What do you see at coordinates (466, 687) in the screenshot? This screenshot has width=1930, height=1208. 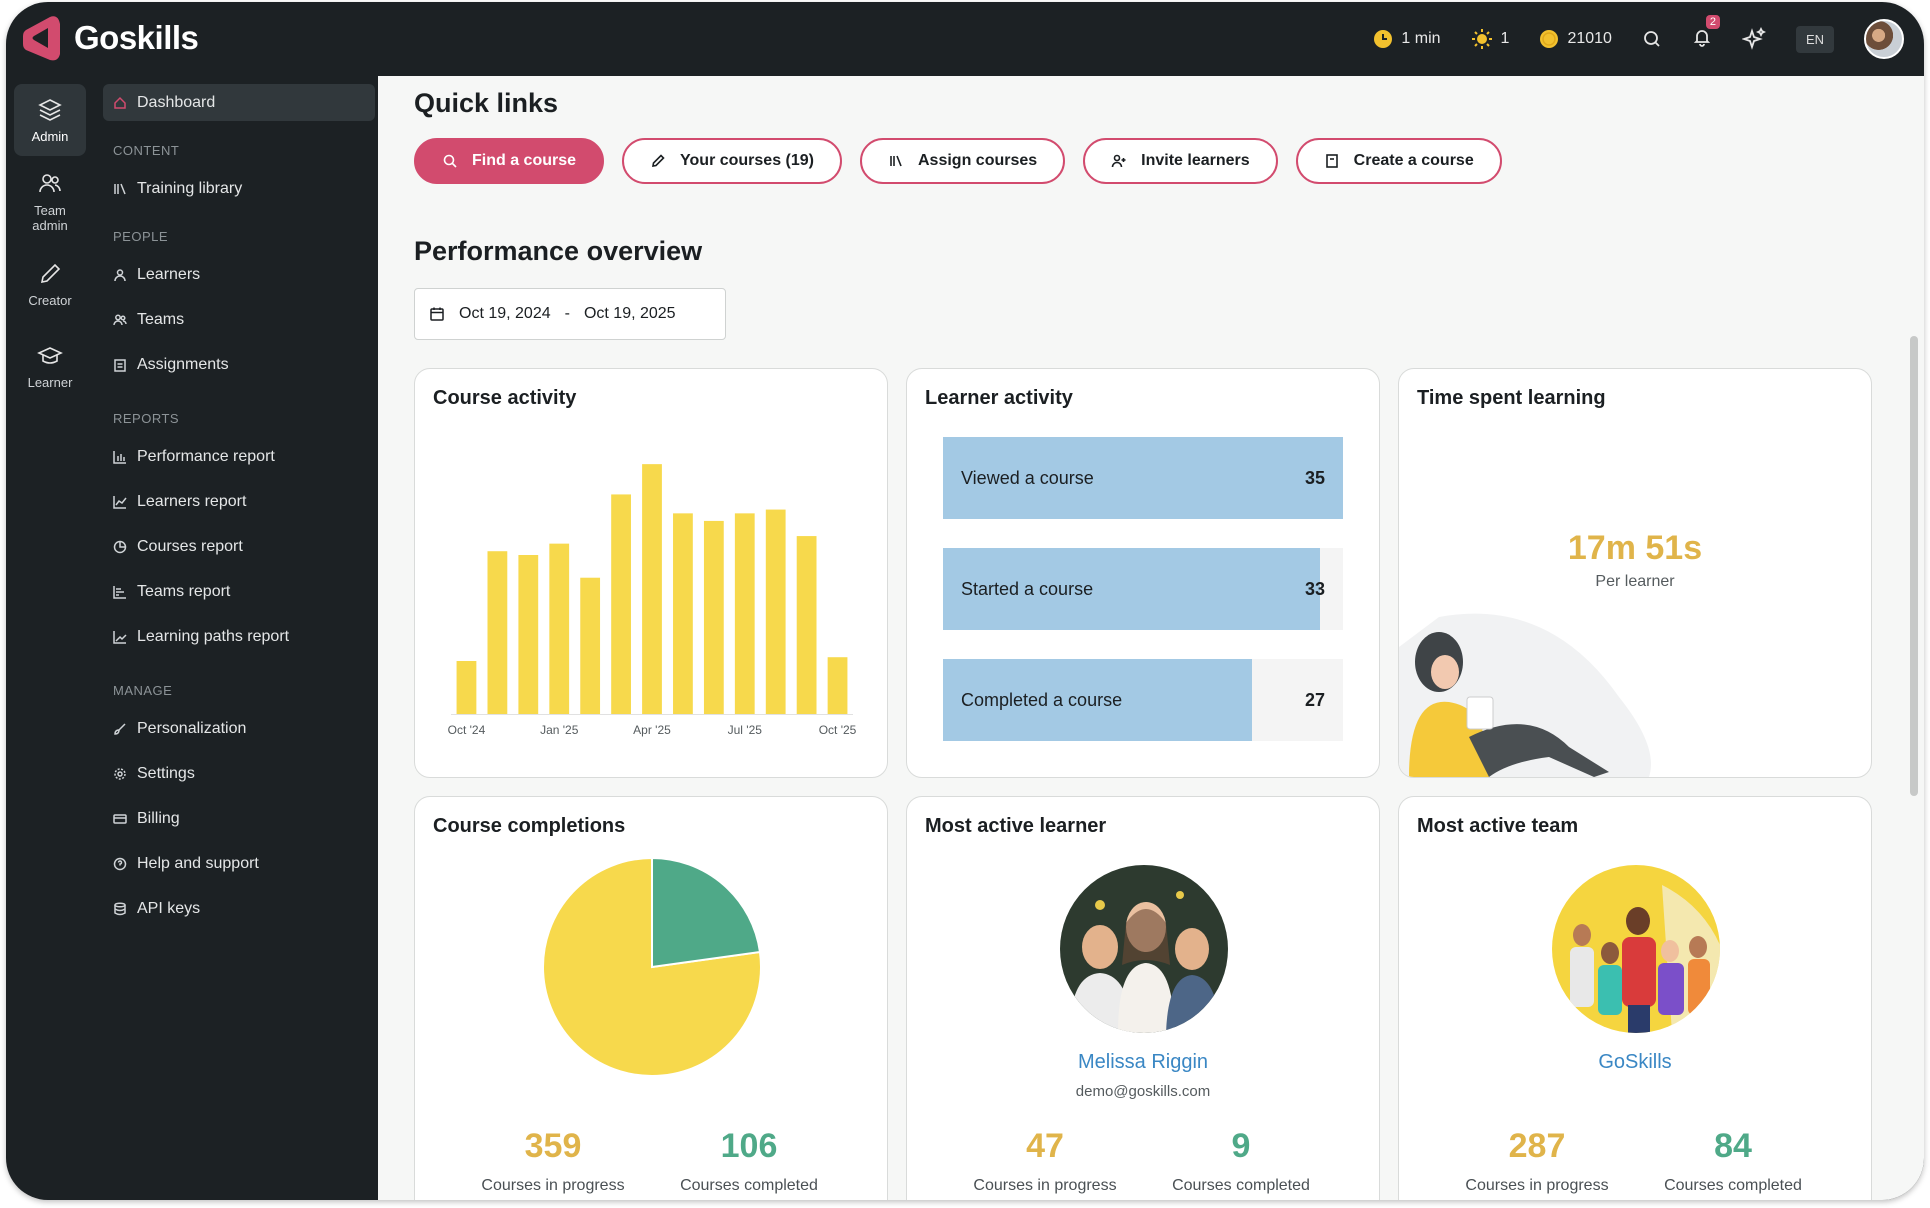 I see `bar-Oct '24` at bounding box center [466, 687].